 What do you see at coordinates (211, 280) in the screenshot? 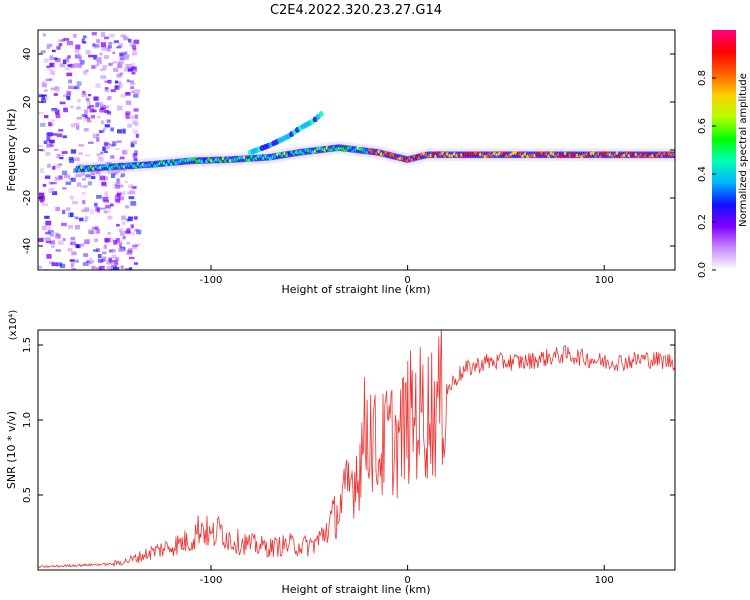
I see `x-tick-label: -100` at bounding box center [211, 280].